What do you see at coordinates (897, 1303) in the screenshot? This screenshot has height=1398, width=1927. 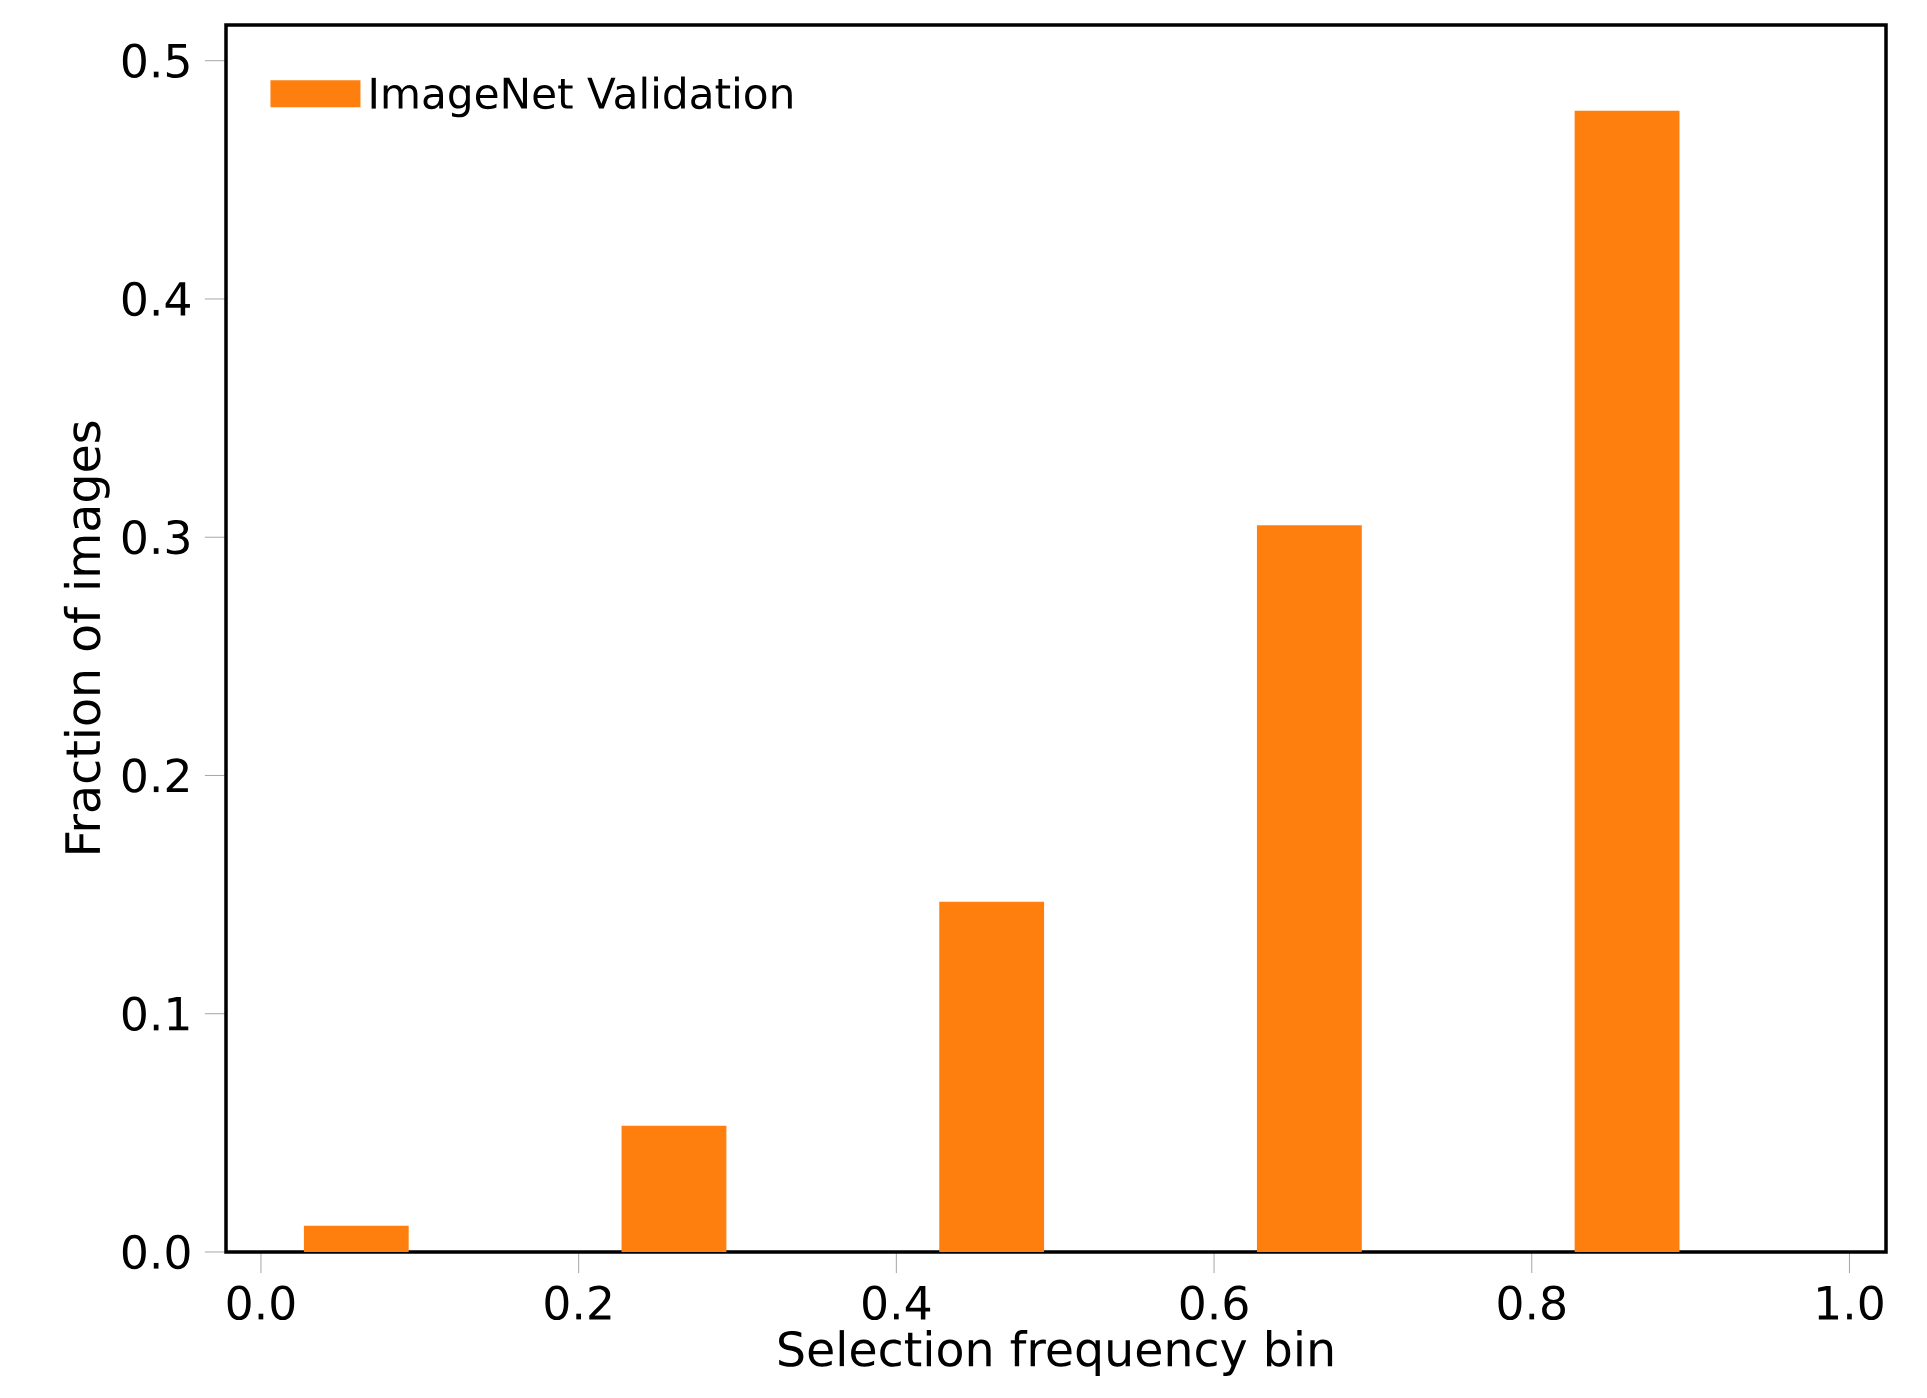 I see `x-tick-label: 0.4` at bounding box center [897, 1303].